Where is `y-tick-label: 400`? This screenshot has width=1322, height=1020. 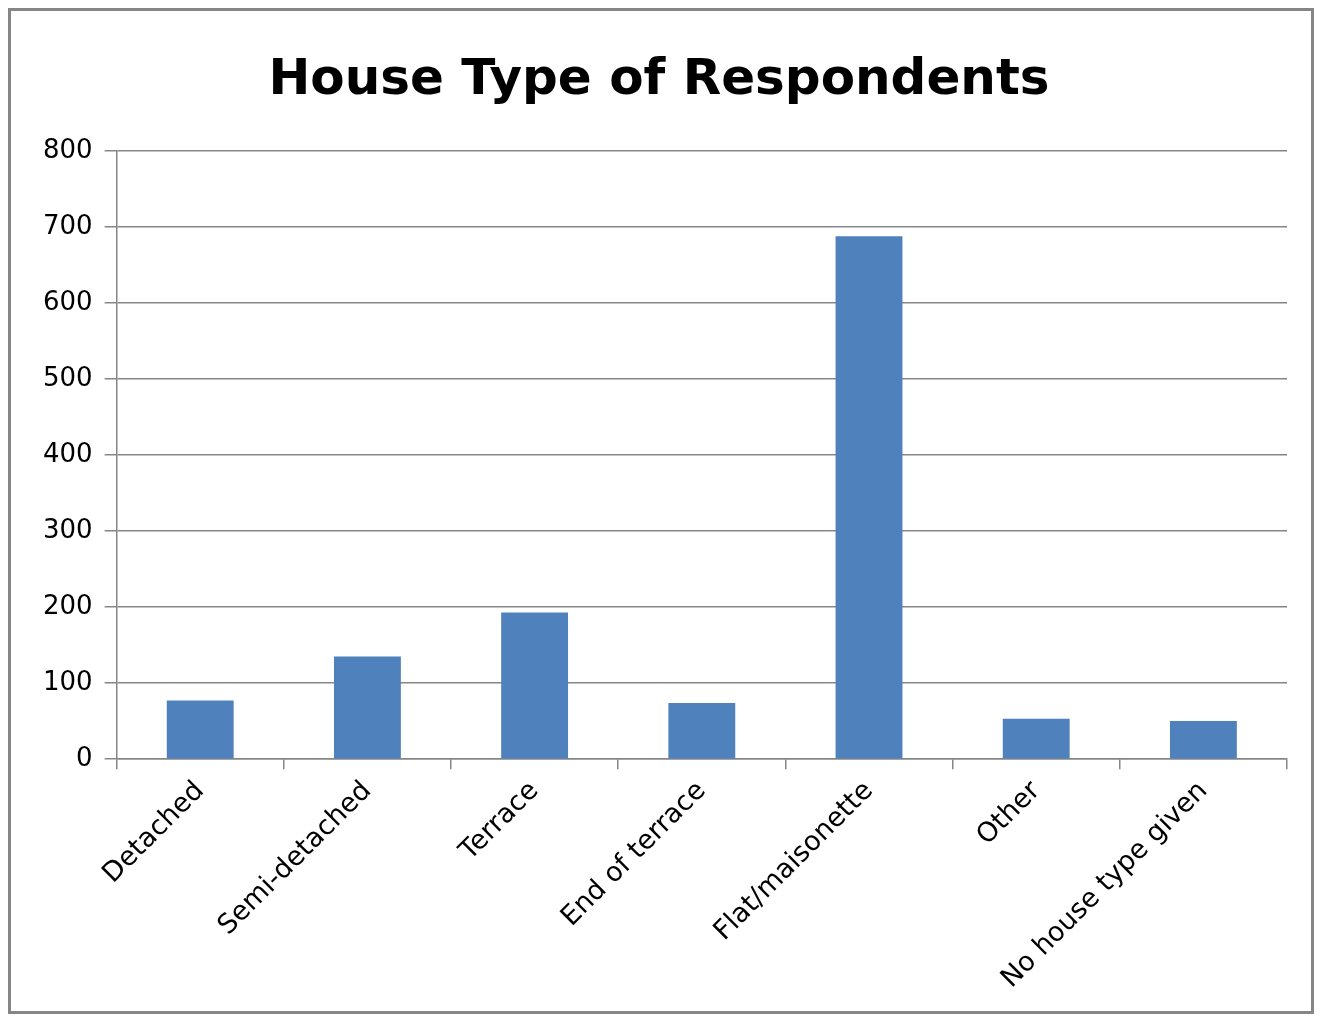 y-tick-label: 400 is located at coordinates (67, 452).